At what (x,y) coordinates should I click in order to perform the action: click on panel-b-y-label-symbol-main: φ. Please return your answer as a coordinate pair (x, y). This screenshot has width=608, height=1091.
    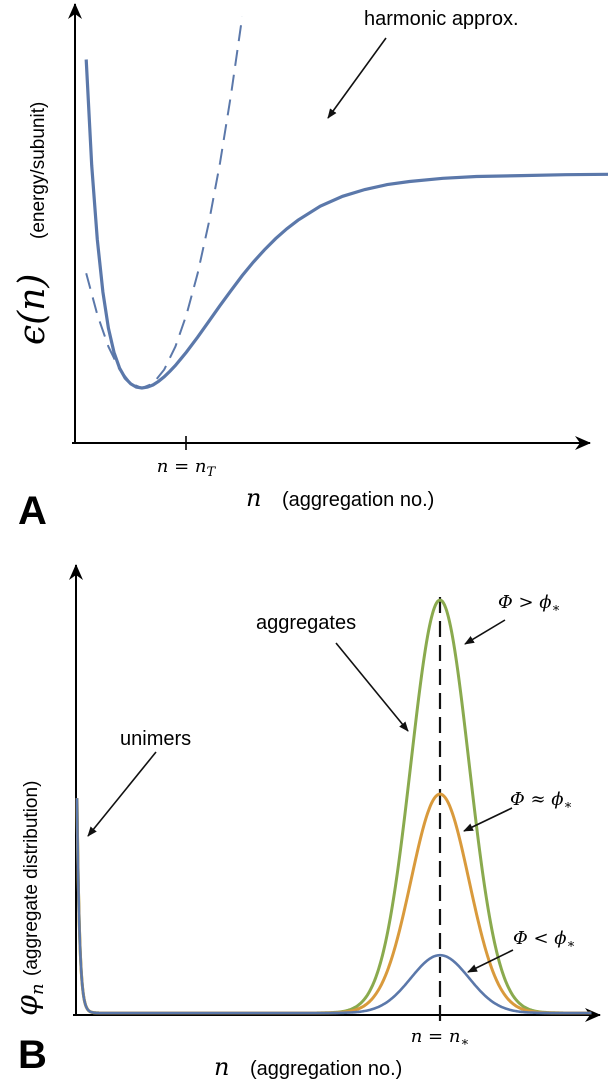
    Looking at the image, I should click on (27, 1005).